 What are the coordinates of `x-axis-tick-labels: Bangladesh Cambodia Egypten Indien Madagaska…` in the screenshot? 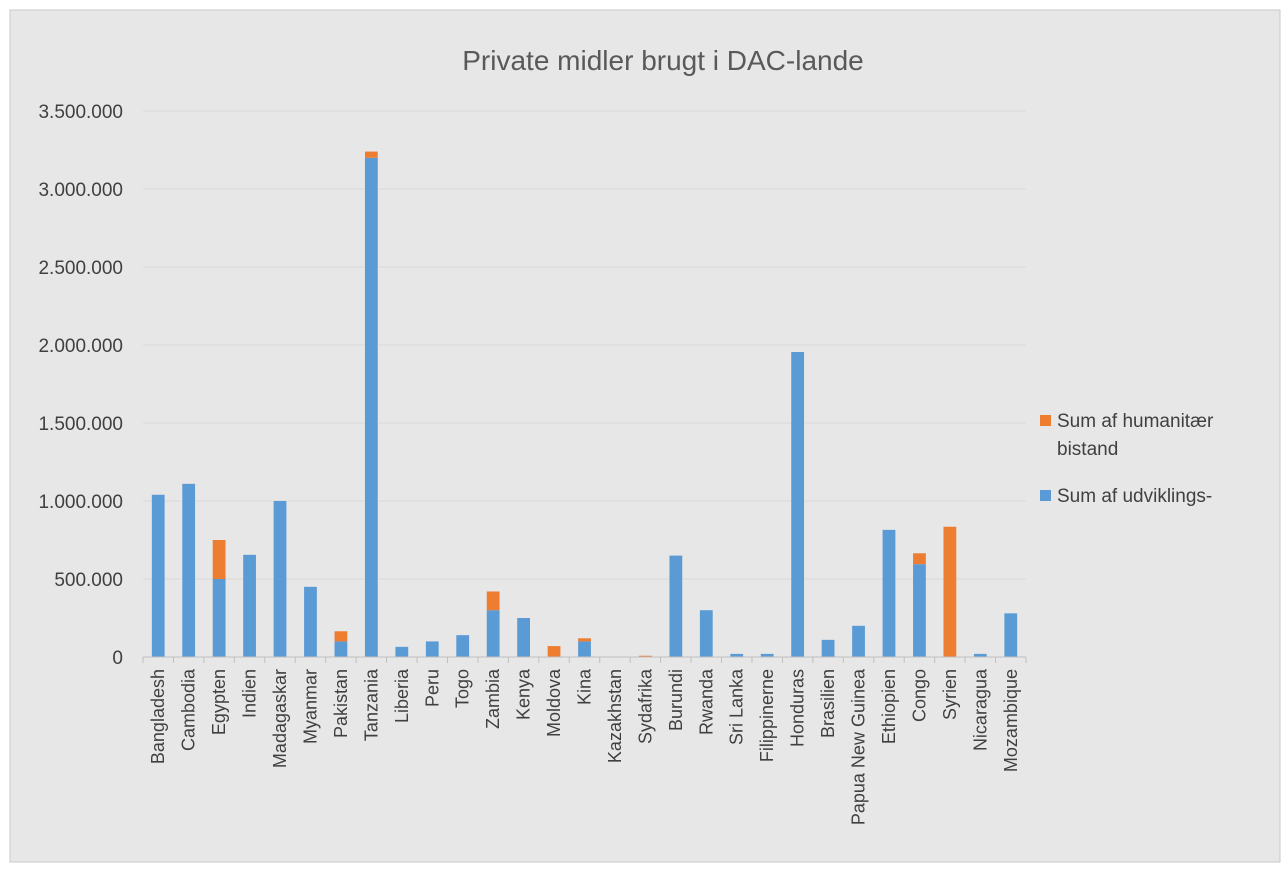 It's located at (584, 746).